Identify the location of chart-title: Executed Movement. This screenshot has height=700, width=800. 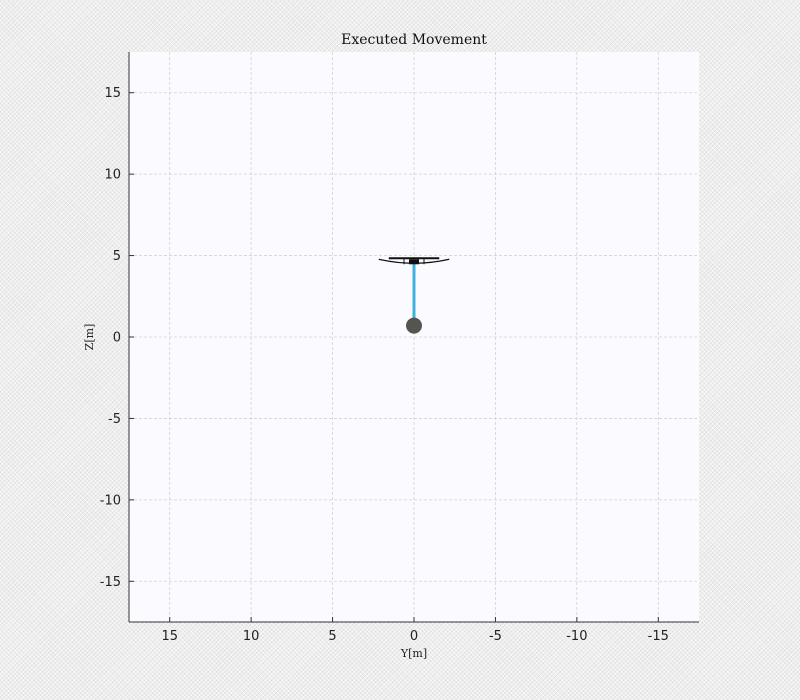
(414, 40).